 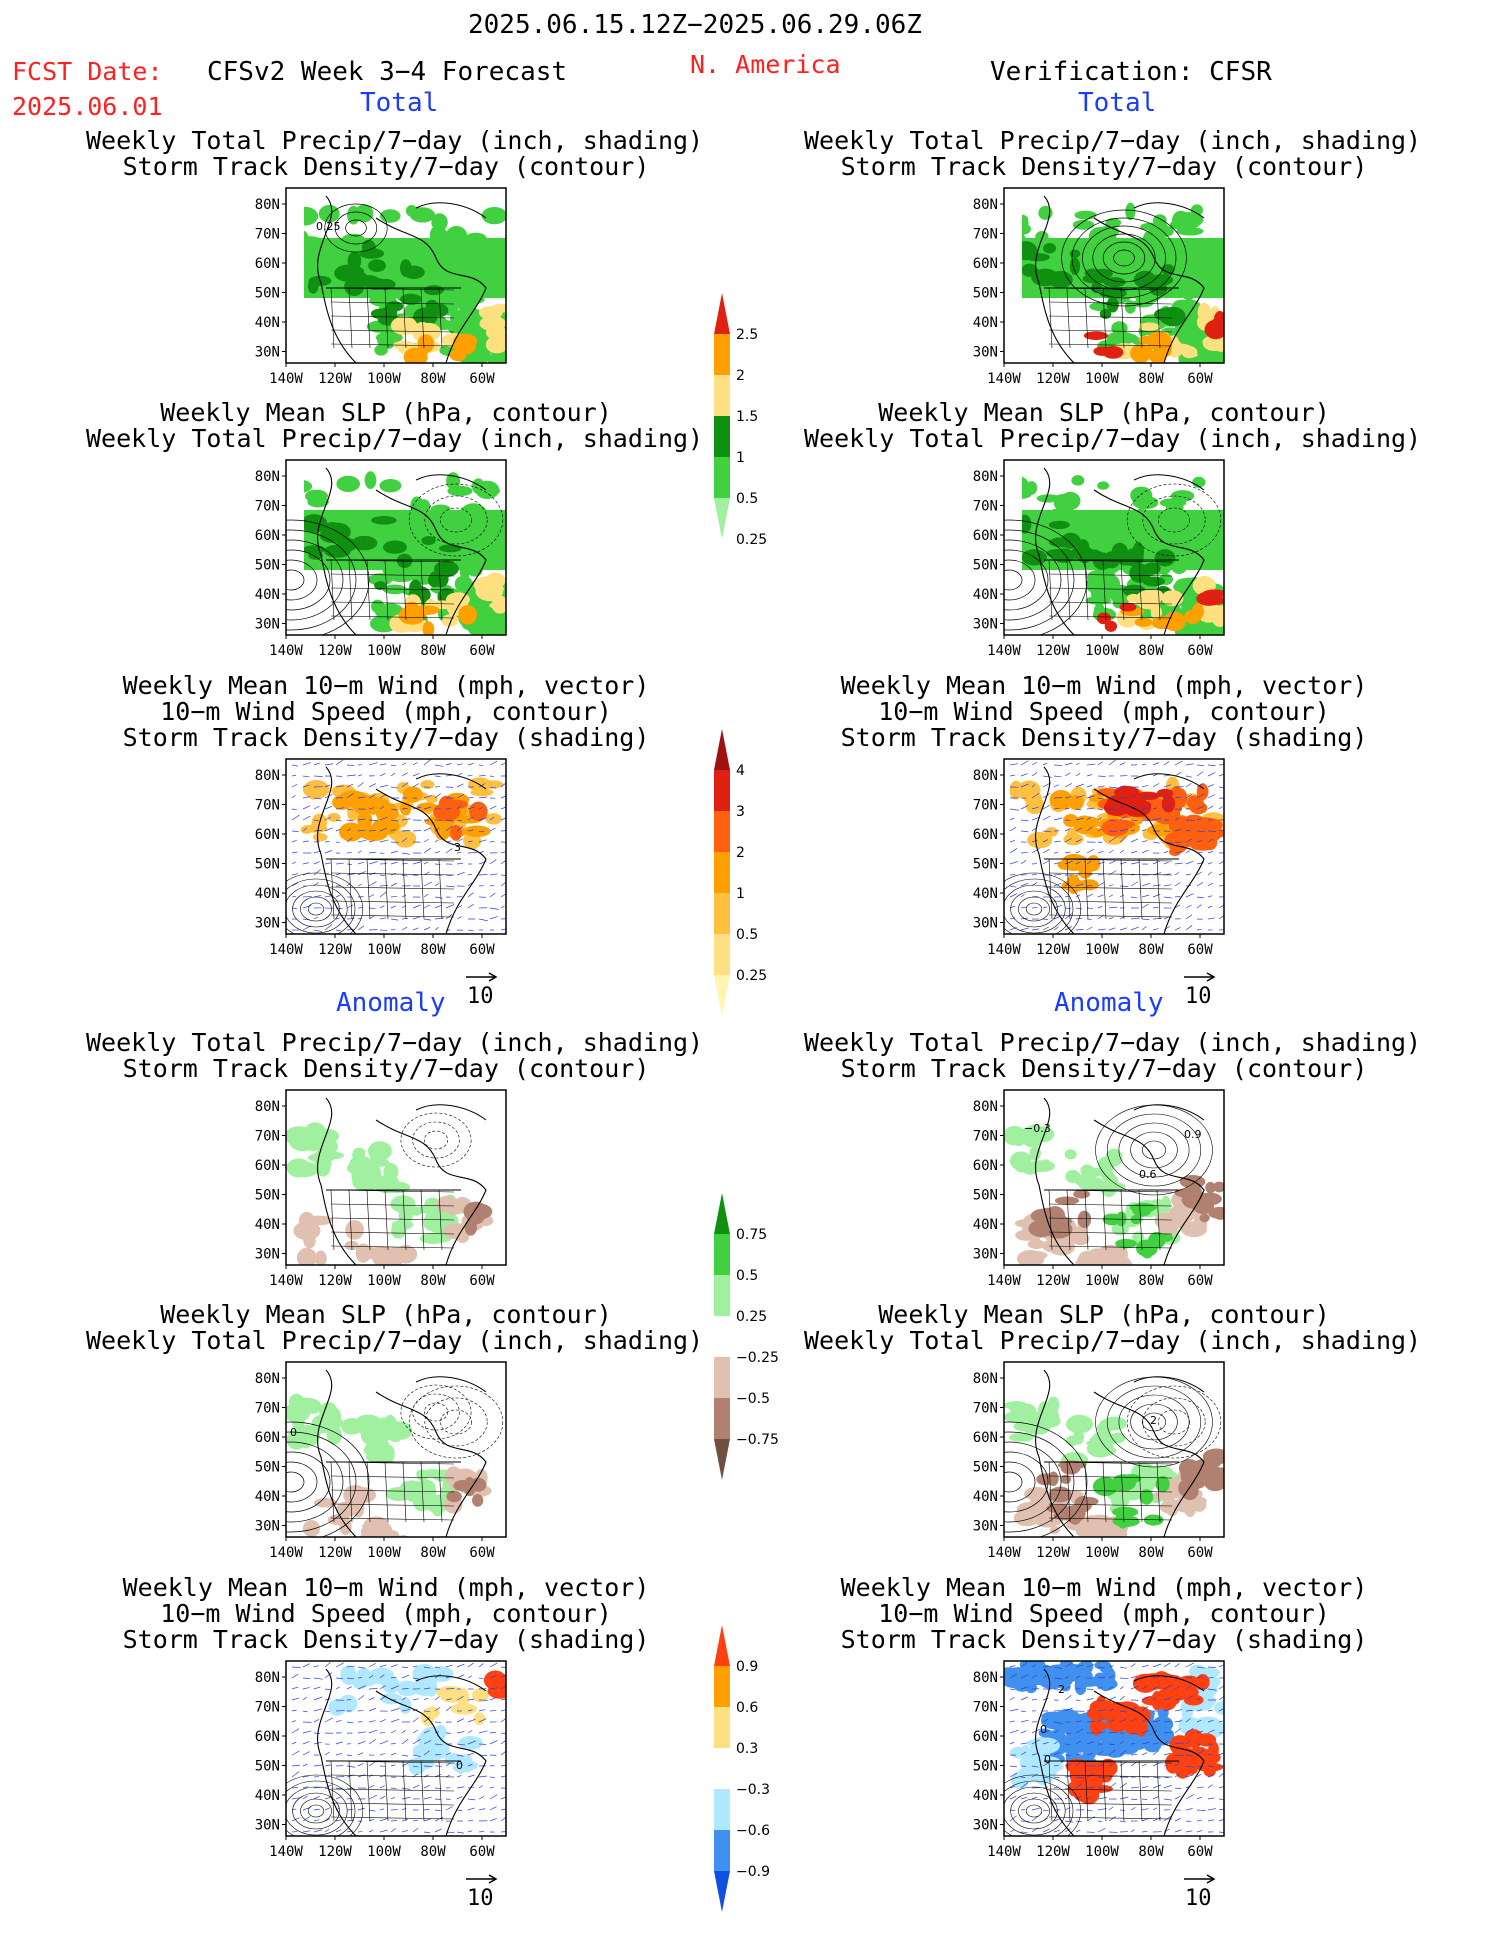 What do you see at coordinates (1107, 852) in the screenshot?
I see `map-field` at bounding box center [1107, 852].